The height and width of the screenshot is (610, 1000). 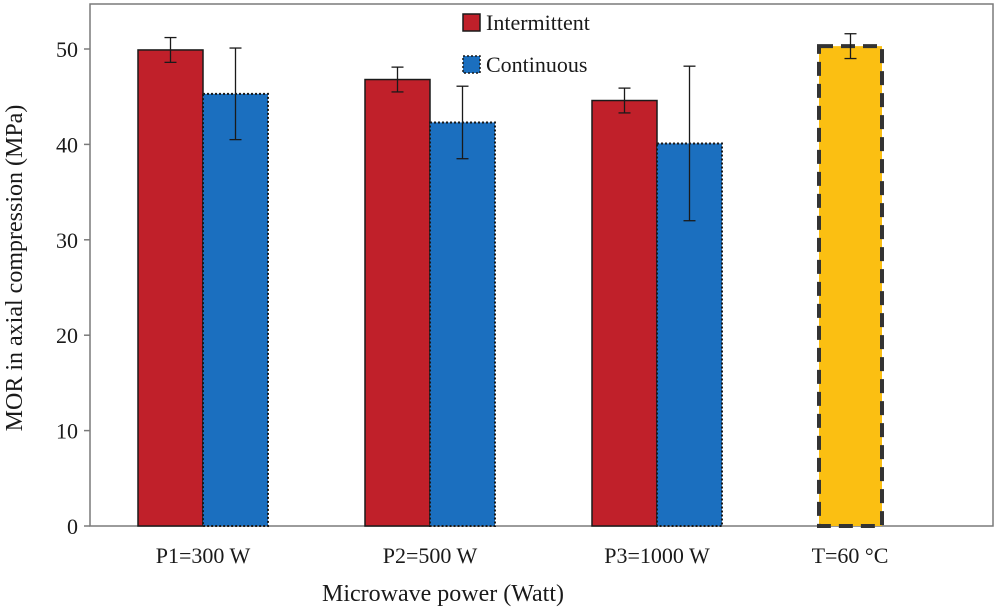 I want to click on legend-label-continuous: Continuous, so click(x=536, y=64).